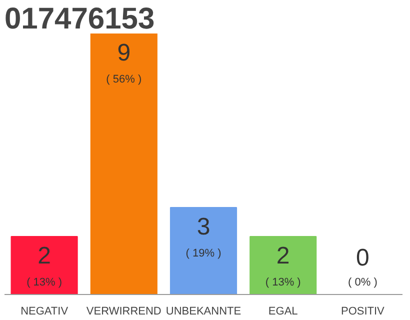 The width and height of the screenshot is (410, 320). What do you see at coordinates (124, 53) in the screenshot?
I see `data-label: 9` at bounding box center [124, 53].